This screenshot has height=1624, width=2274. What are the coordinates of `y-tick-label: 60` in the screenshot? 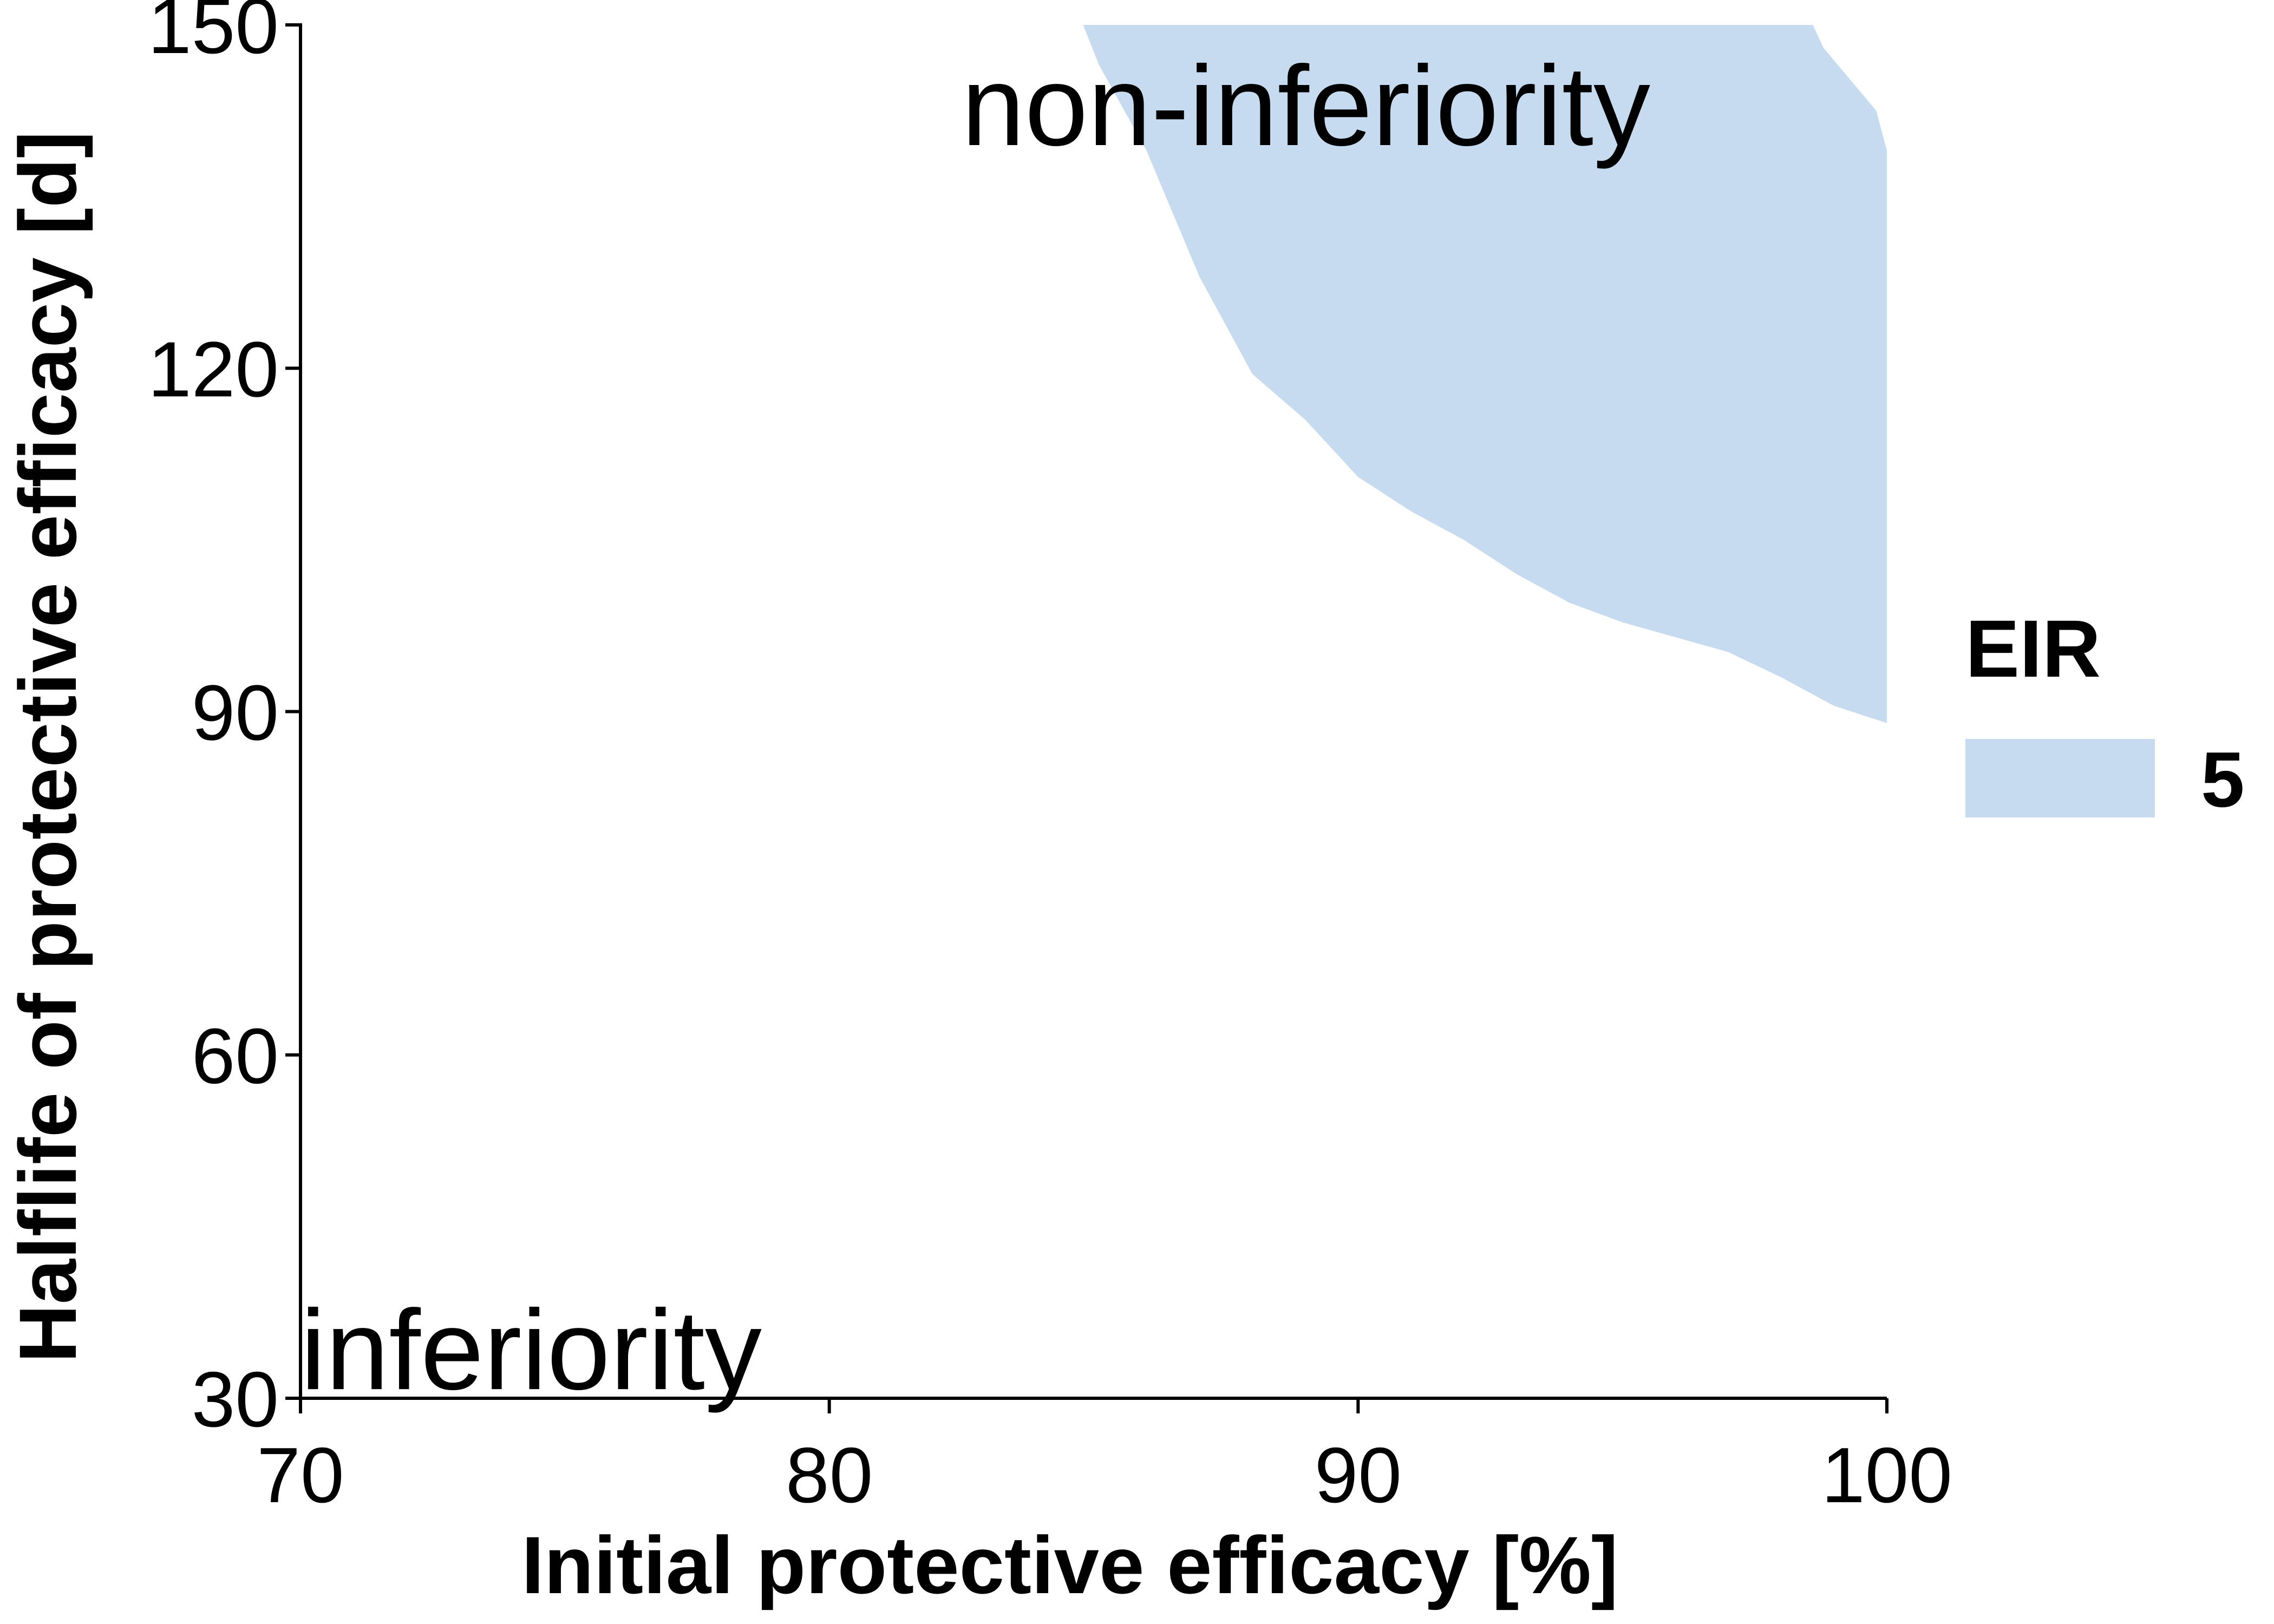 It's located at (236, 1056).